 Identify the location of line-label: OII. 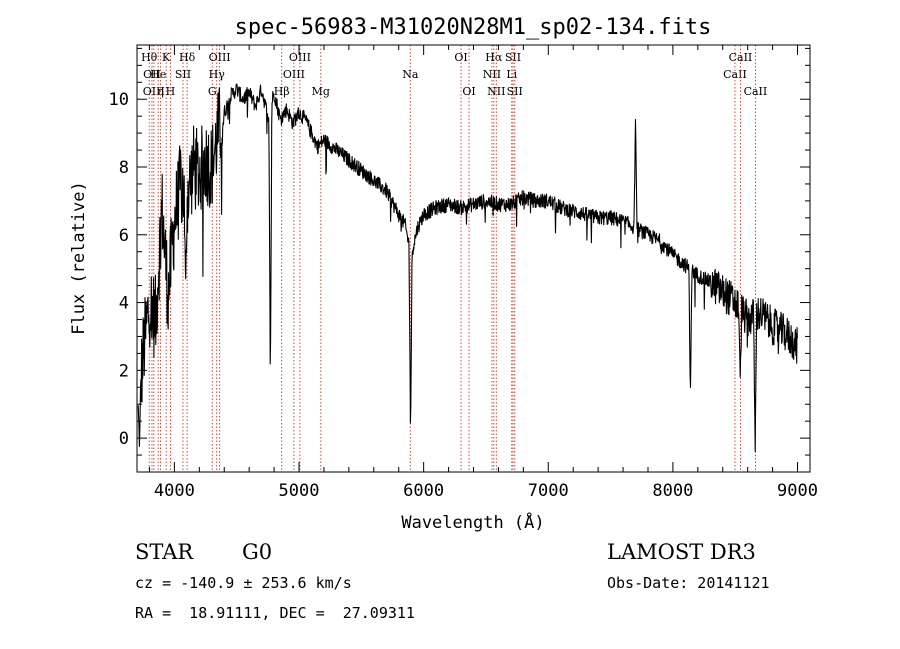
(152, 74).